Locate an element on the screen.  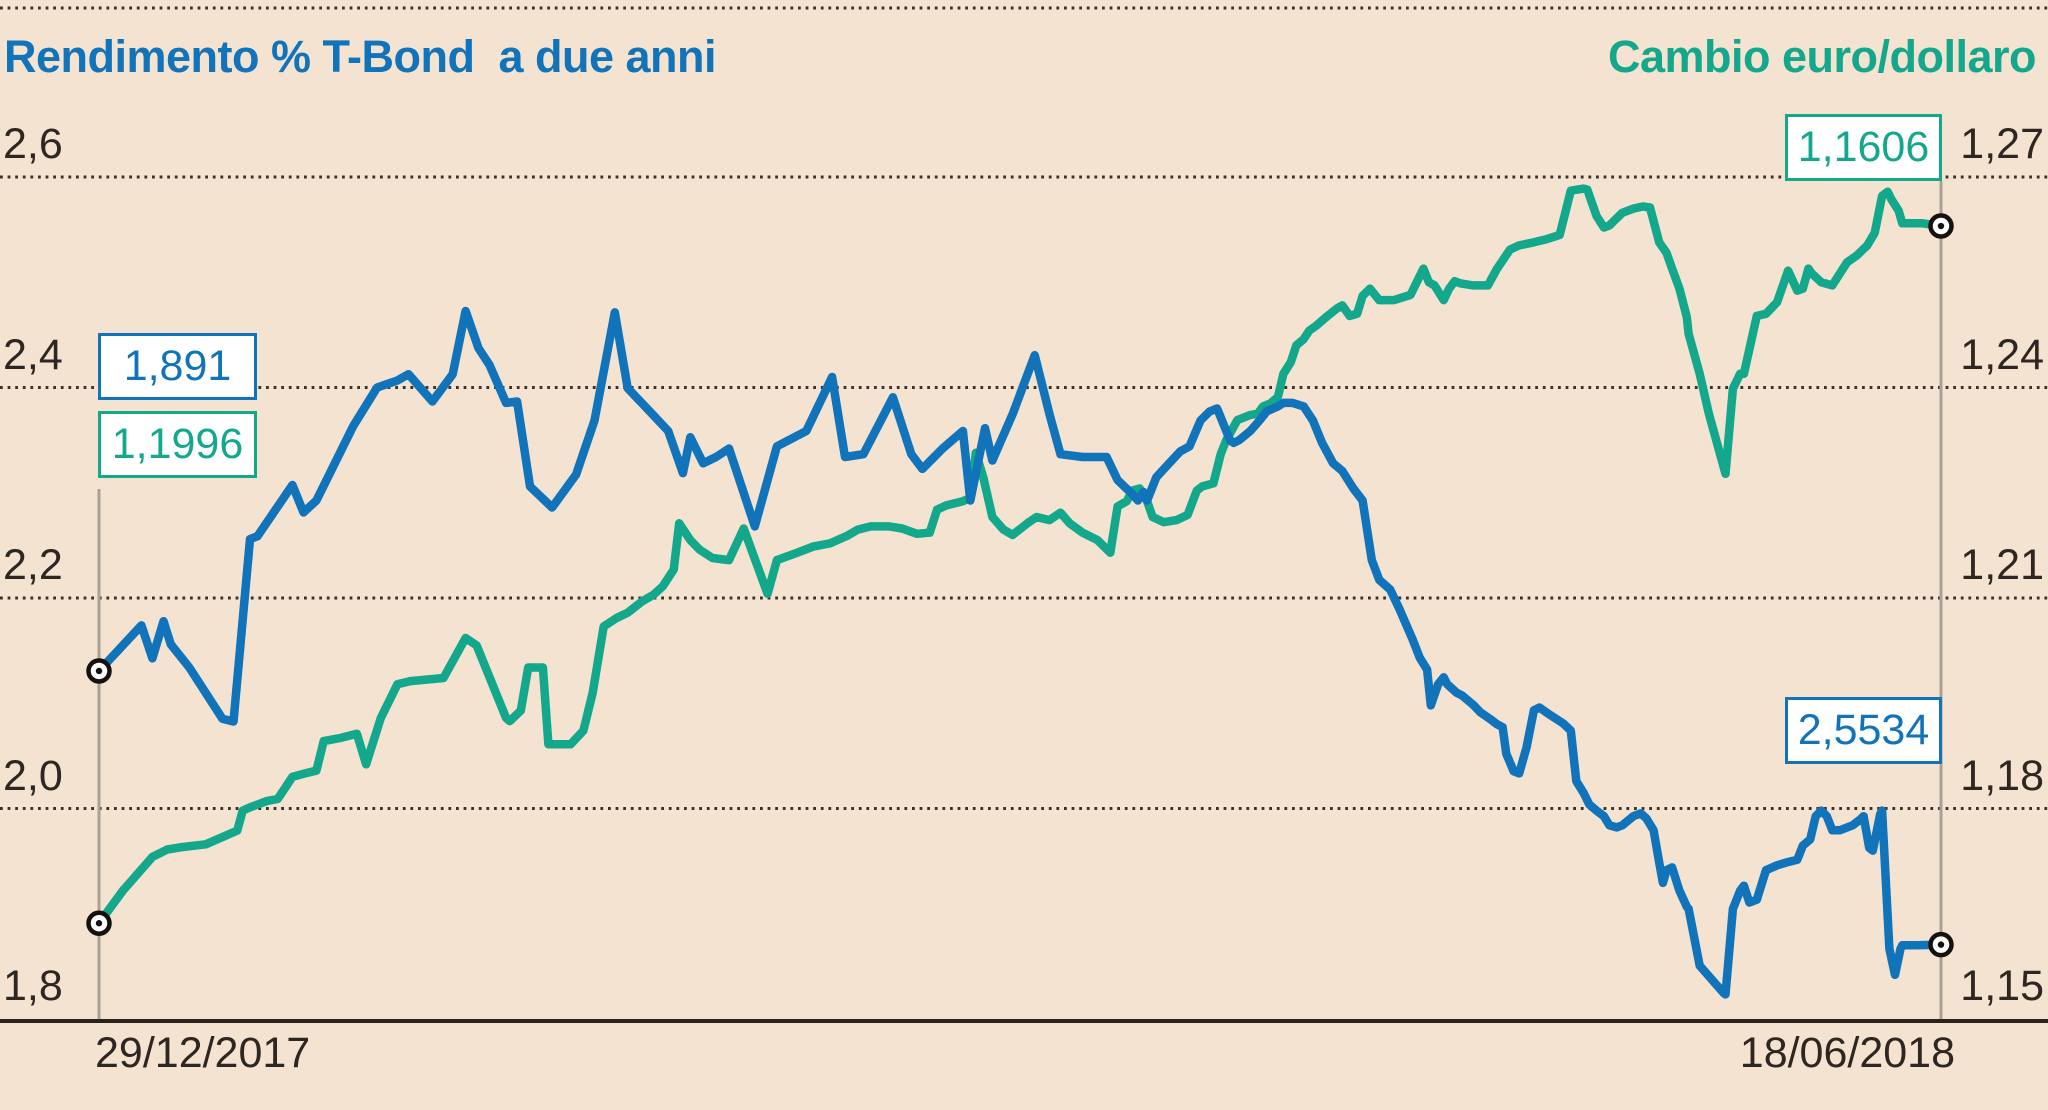
x-axis-end-date-label: 18/06/2018 is located at coordinates (1847, 1053).